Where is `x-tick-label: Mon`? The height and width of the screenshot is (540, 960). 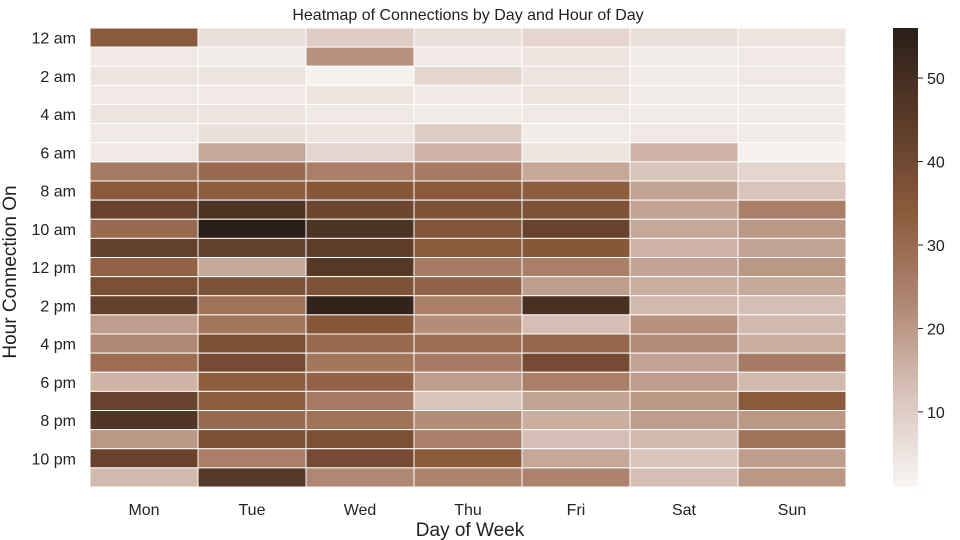 x-tick-label: Mon is located at coordinates (143, 510).